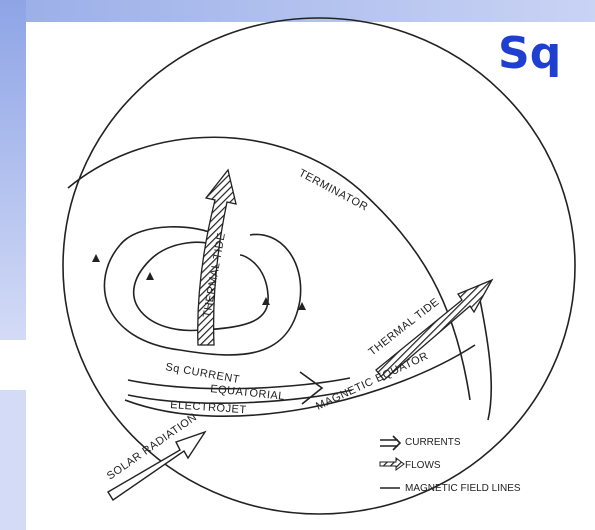 The image size is (595, 530). What do you see at coordinates (333, 190) in the screenshot?
I see `diagram-label: TERMINATOR` at bounding box center [333, 190].